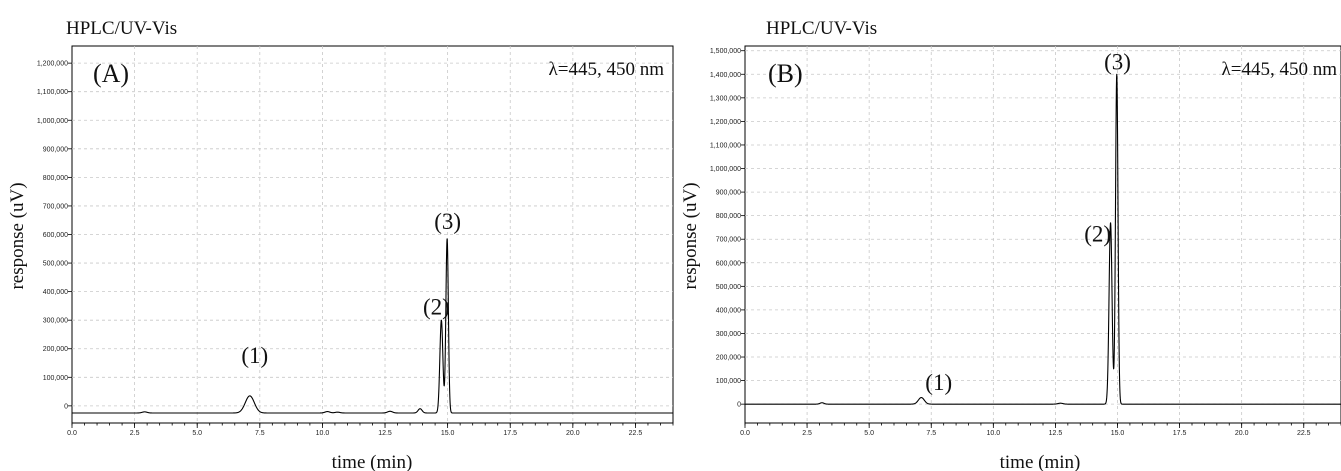 The width and height of the screenshot is (1341, 471). I want to click on y-tick-label: 1,300,000, so click(725, 98).